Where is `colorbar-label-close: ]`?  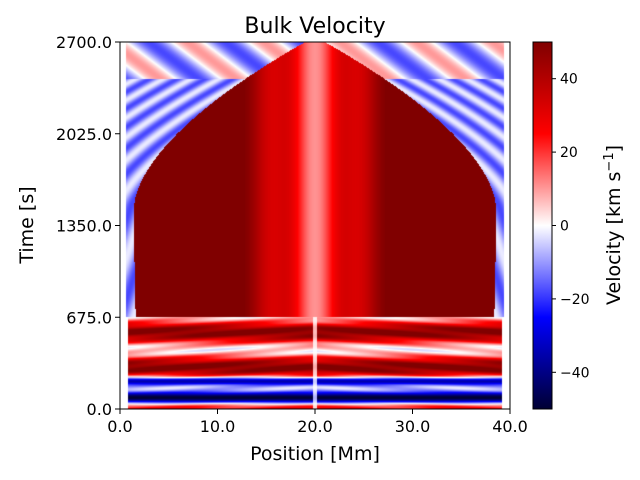
colorbar-label-close: ] is located at coordinates (614, 148).